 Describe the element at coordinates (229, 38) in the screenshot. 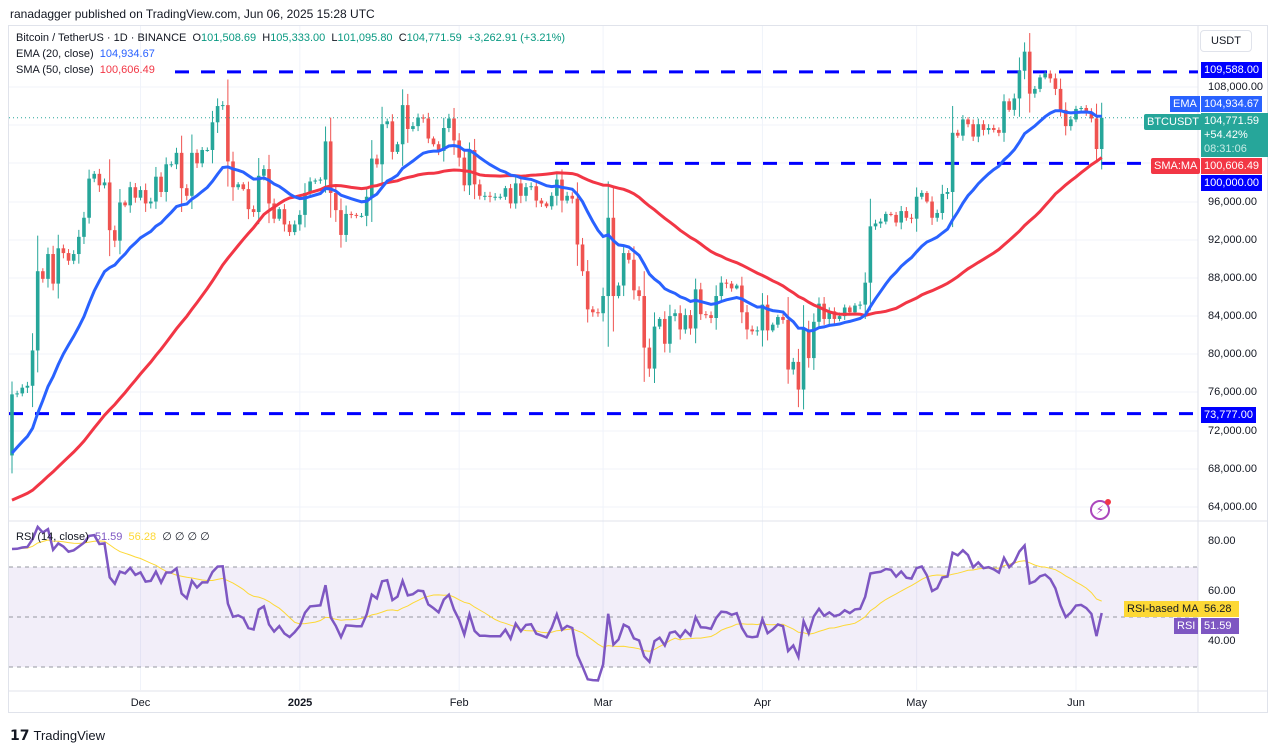

I see `open-value: 101,508.69` at that location.